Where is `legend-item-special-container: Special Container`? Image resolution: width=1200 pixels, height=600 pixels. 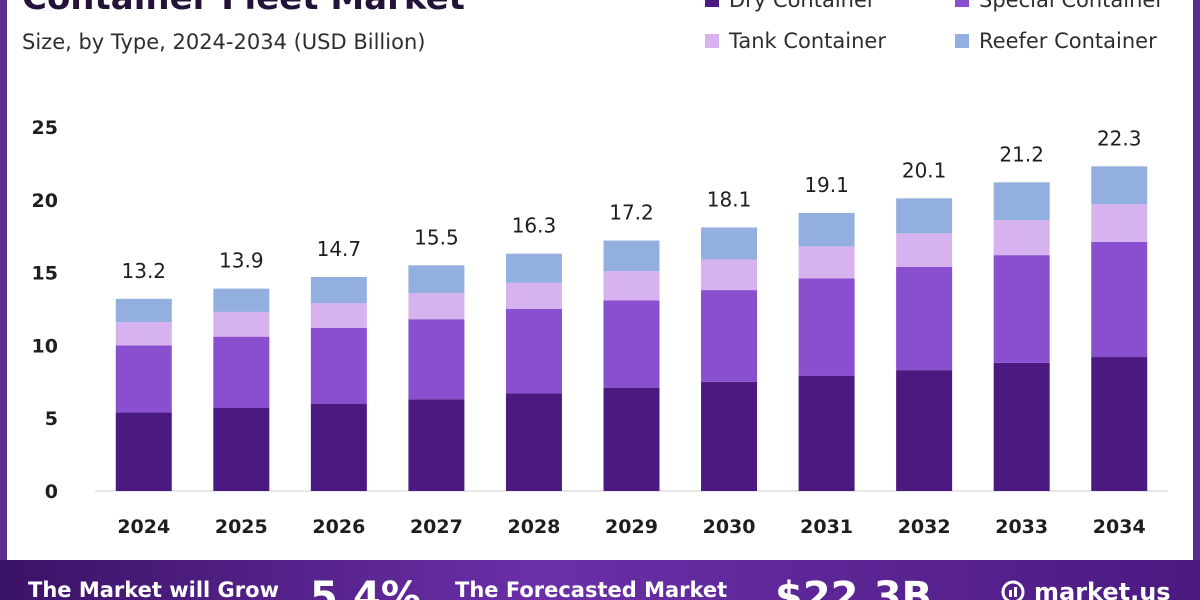
legend-item-special-container: Special Container is located at coordinates (1059, 6).